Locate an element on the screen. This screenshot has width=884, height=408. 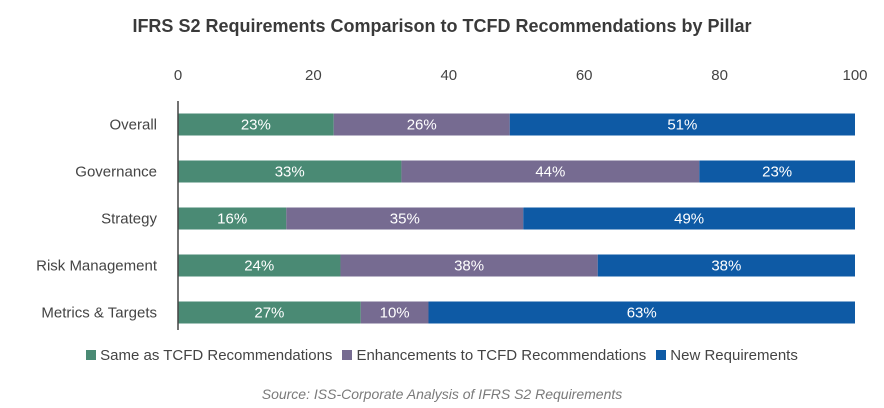
data-label: 33% is located at coordinates (290, 172).